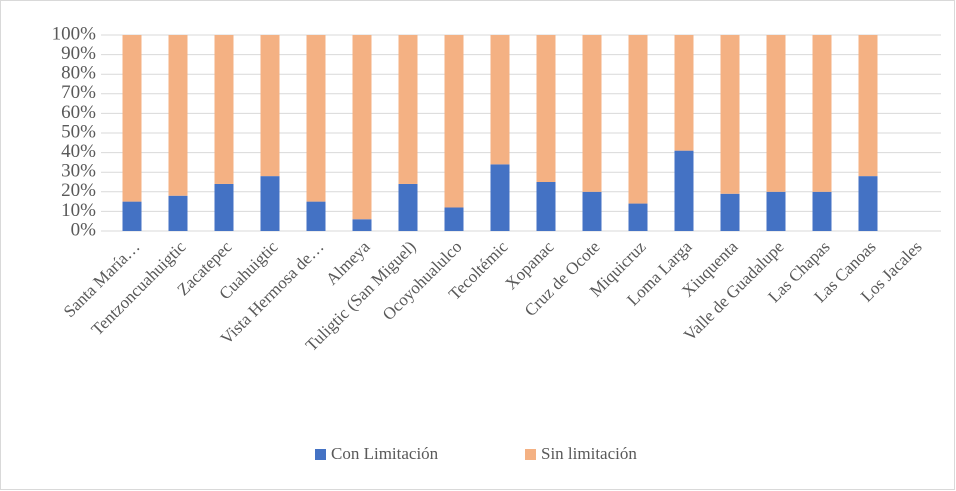 This screenshot has width=956, height=491. Describe the element at coordinates (78, 151) in the screenshot. I see `y-tick-label: 40%` at that location.